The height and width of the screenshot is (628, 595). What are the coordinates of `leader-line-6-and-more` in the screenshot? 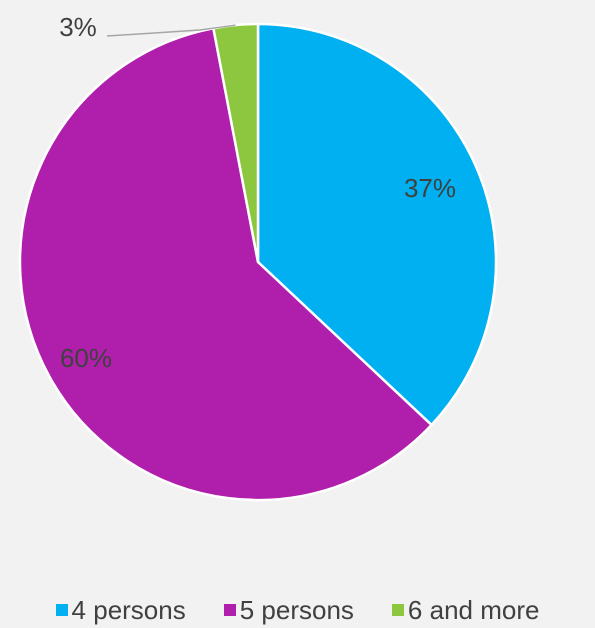 It's located at (171, 30).